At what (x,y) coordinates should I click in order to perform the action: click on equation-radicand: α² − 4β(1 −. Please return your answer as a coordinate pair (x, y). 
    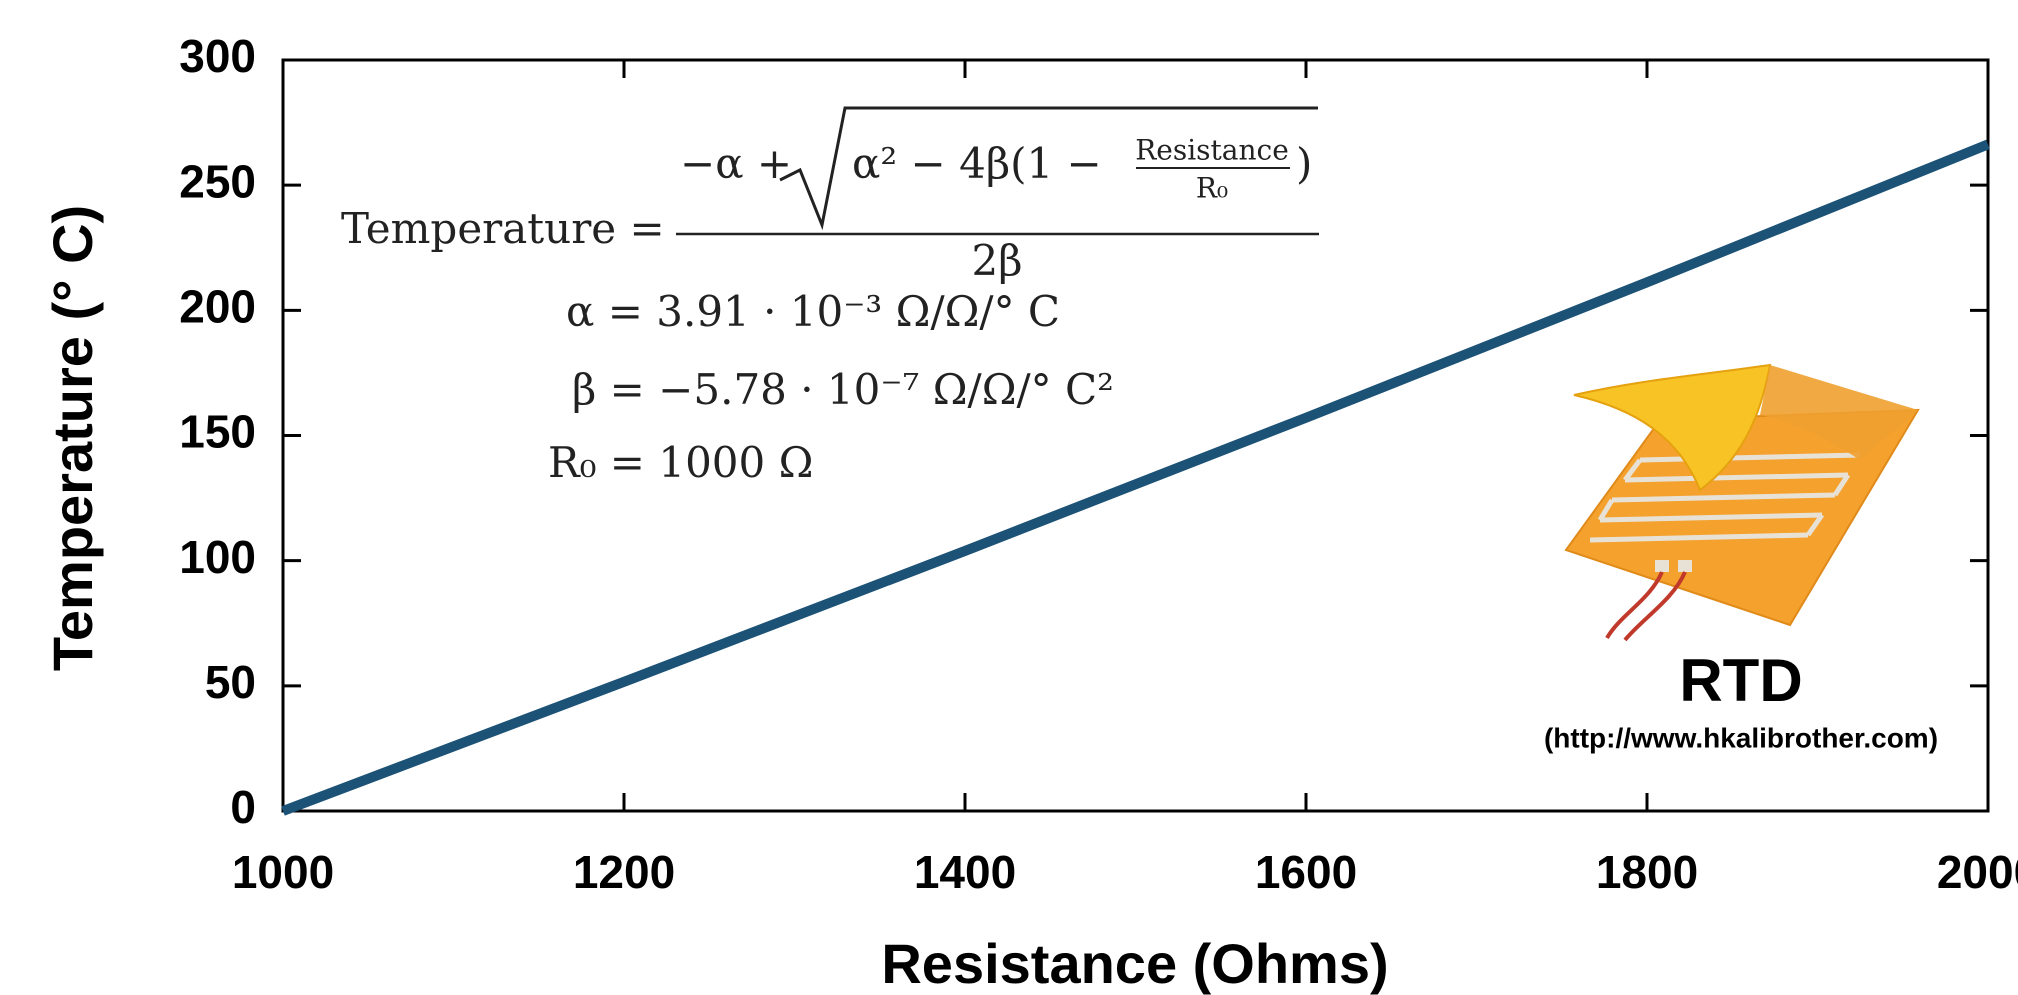
    Looking at the image, I should click on (977, 163).